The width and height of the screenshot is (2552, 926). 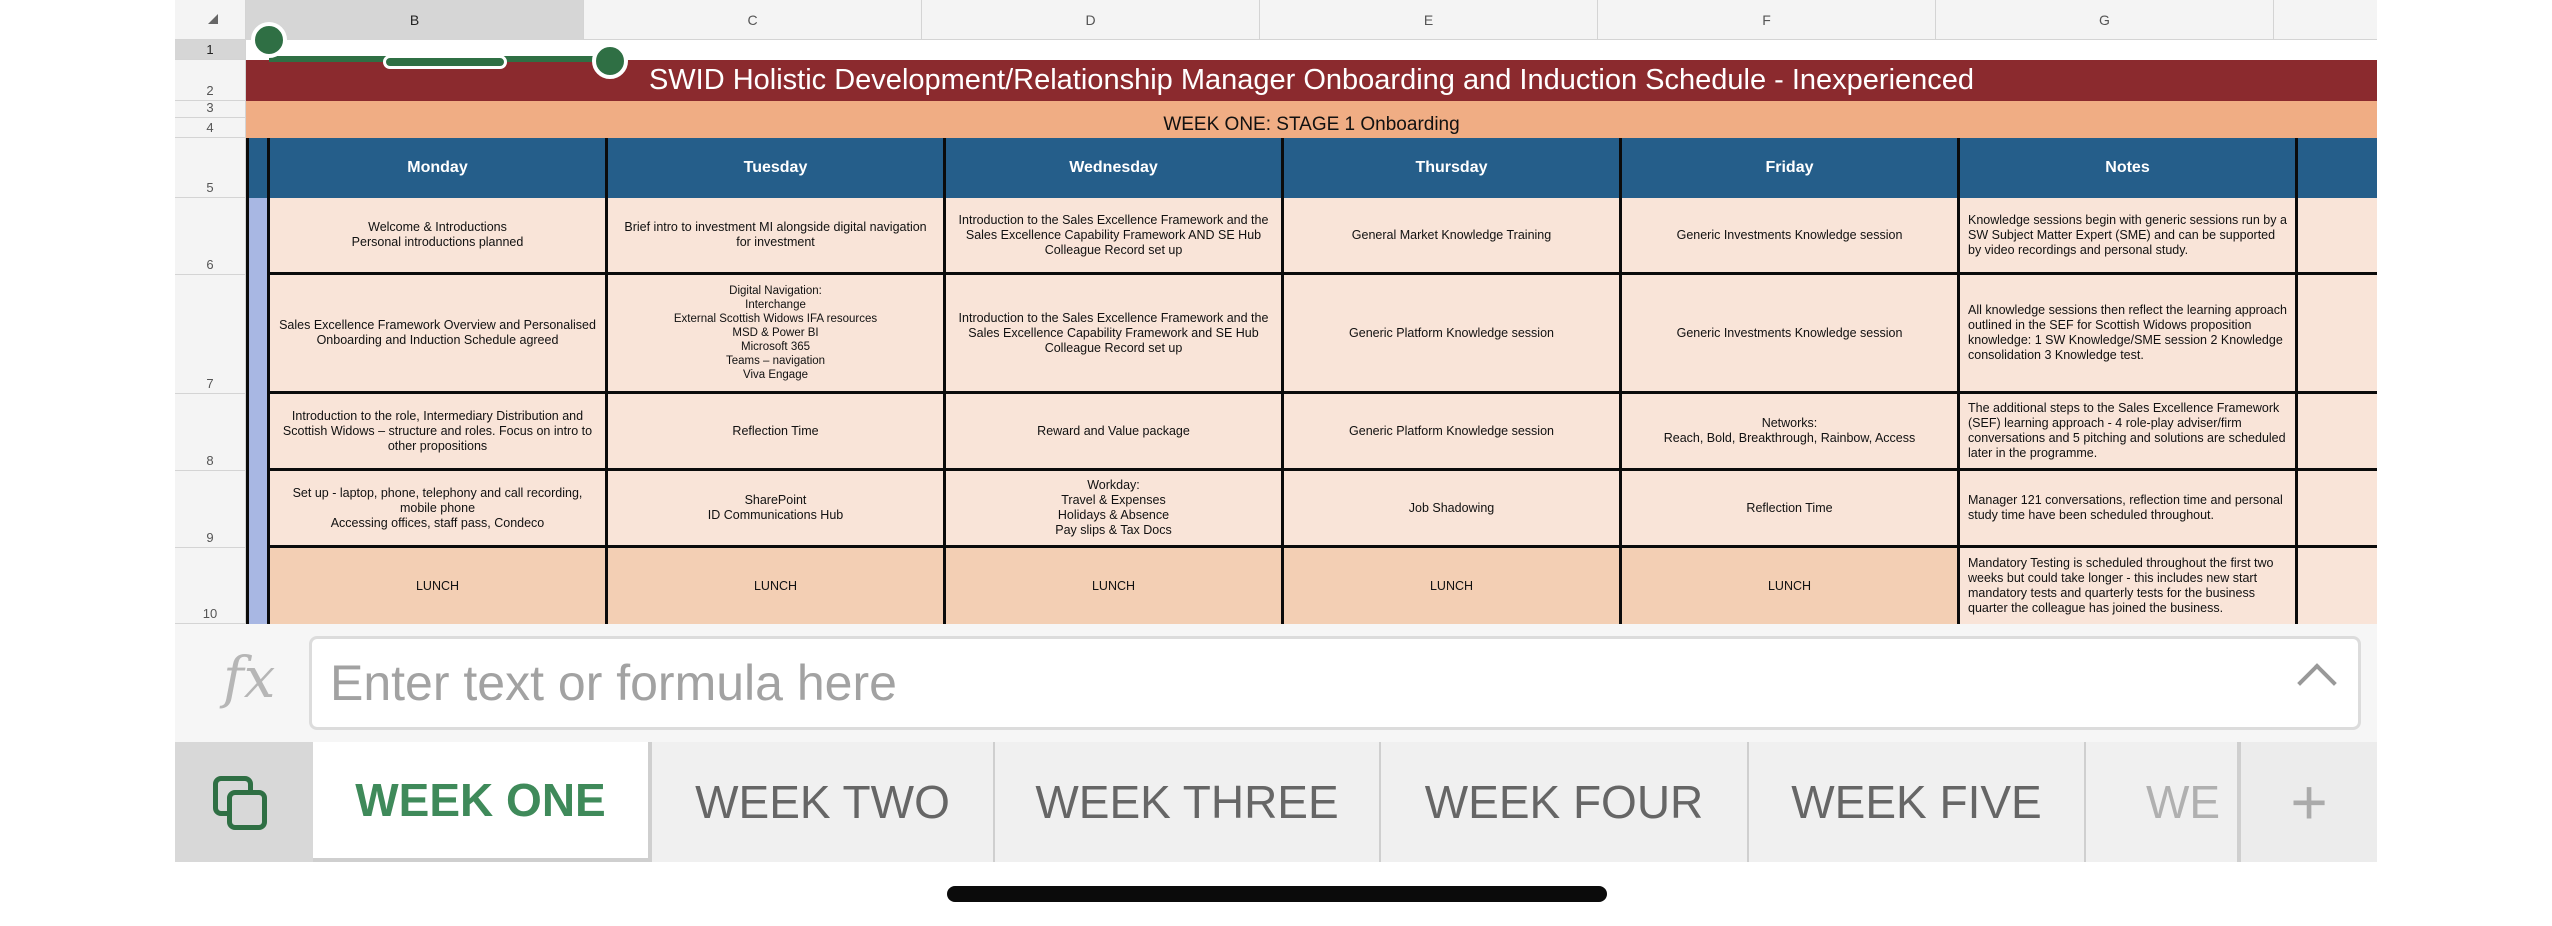 What do you see at coordinates (1115, 168) in the screenshot?
I see `header-wednesday: Wednesday` at bounding box center [1115, 168].